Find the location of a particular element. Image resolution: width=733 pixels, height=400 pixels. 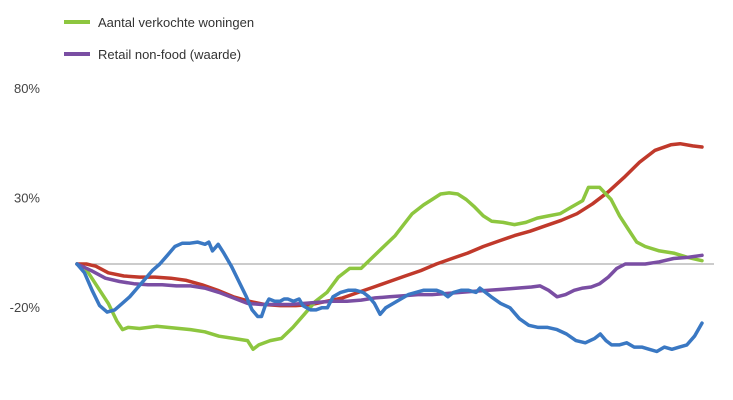

legend-label-1: Aantal verkochte woningen is located at coordinates (176, 22).